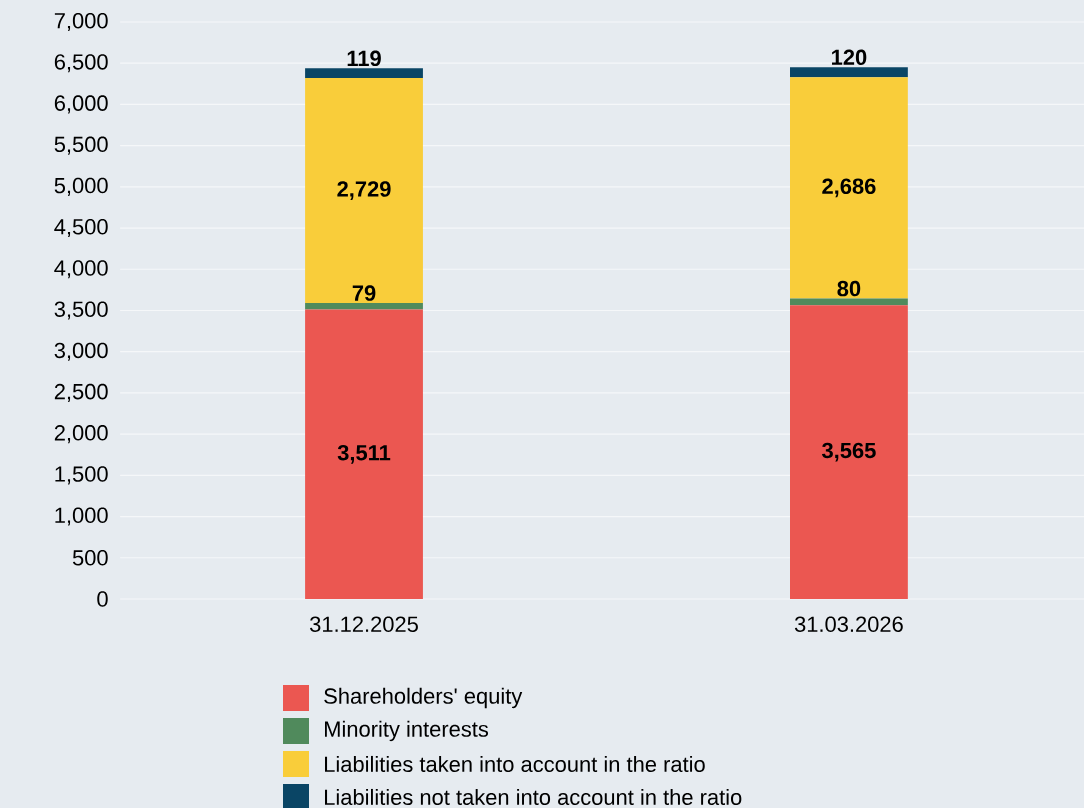 Image resolution: width=1084 pixels, height=808 pixels. What do you see at coordinates (363, 624) in the screenshot?
I see `x-tick-label: 31.12.2025` at bounding box center [363, 624].